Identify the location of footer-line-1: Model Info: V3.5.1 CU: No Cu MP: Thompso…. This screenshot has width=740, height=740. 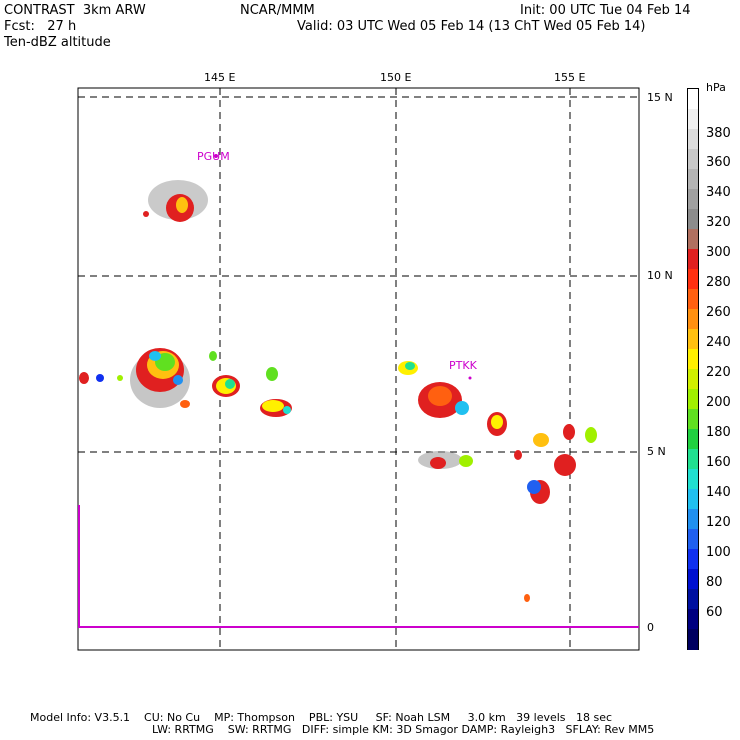
(321, 717).